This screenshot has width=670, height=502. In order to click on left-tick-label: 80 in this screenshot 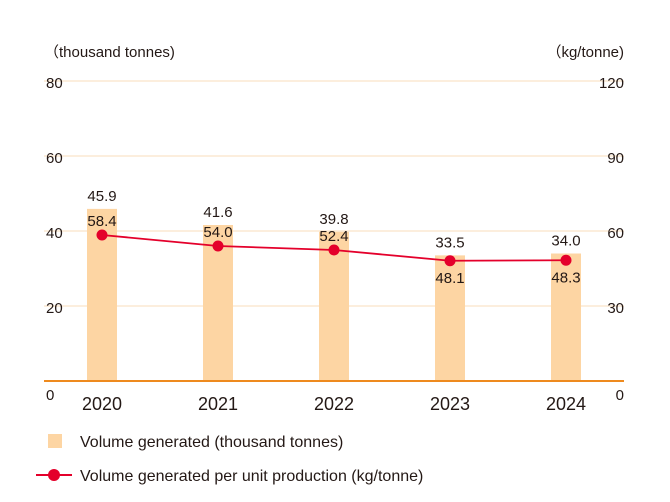, I will do `click(54, 83)`.